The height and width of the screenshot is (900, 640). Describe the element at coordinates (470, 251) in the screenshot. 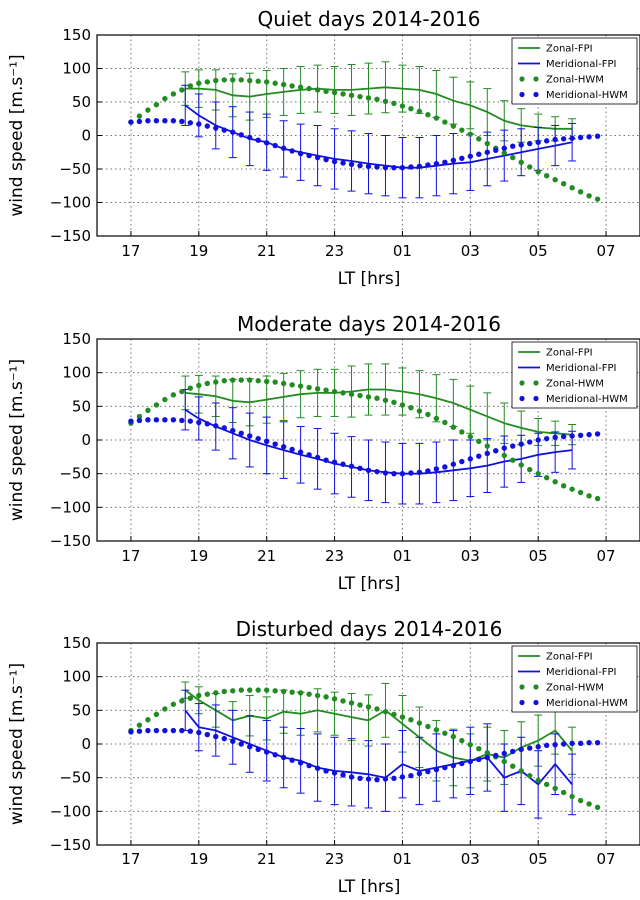

I see `x-tick-label: 03` at that location.